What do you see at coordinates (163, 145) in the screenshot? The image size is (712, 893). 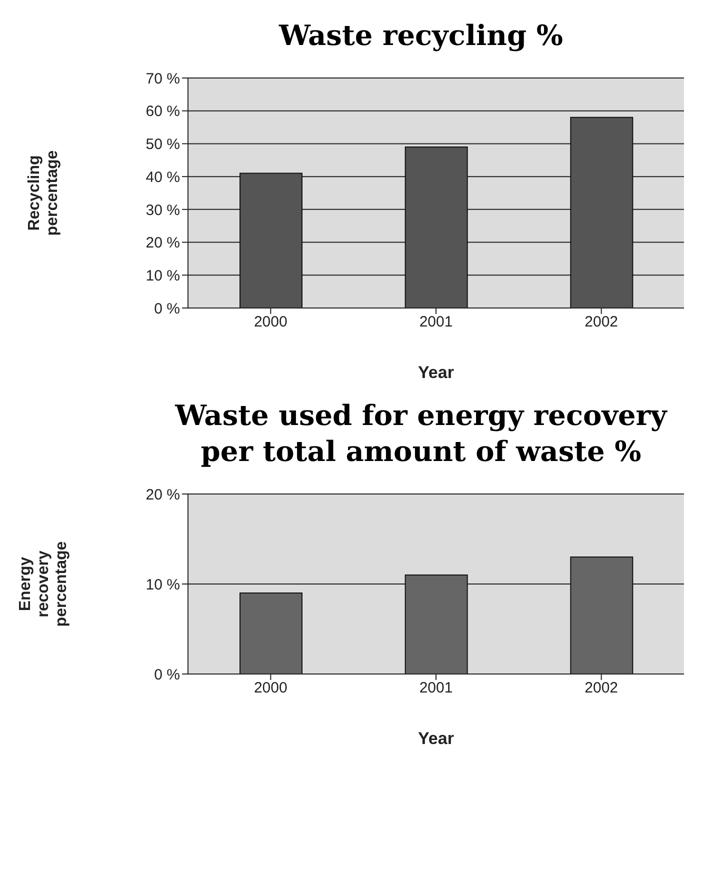 I see `y-tick-label: 50 %` at bounding box center [163, 145].